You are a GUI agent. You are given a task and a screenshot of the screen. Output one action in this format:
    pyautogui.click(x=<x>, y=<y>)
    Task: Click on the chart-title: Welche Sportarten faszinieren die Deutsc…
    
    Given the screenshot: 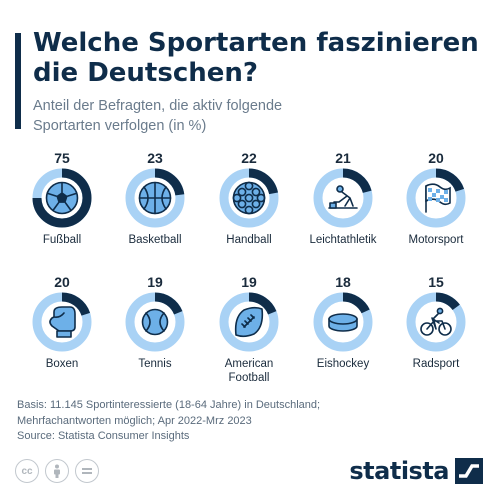 What is the action you would take?
    pyautogui.click(x=256, y=58)
    